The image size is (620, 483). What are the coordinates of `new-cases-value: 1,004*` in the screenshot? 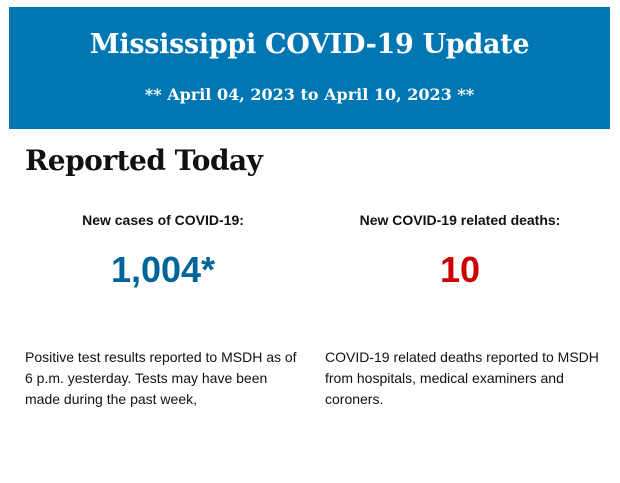 It's located at (163, 269).